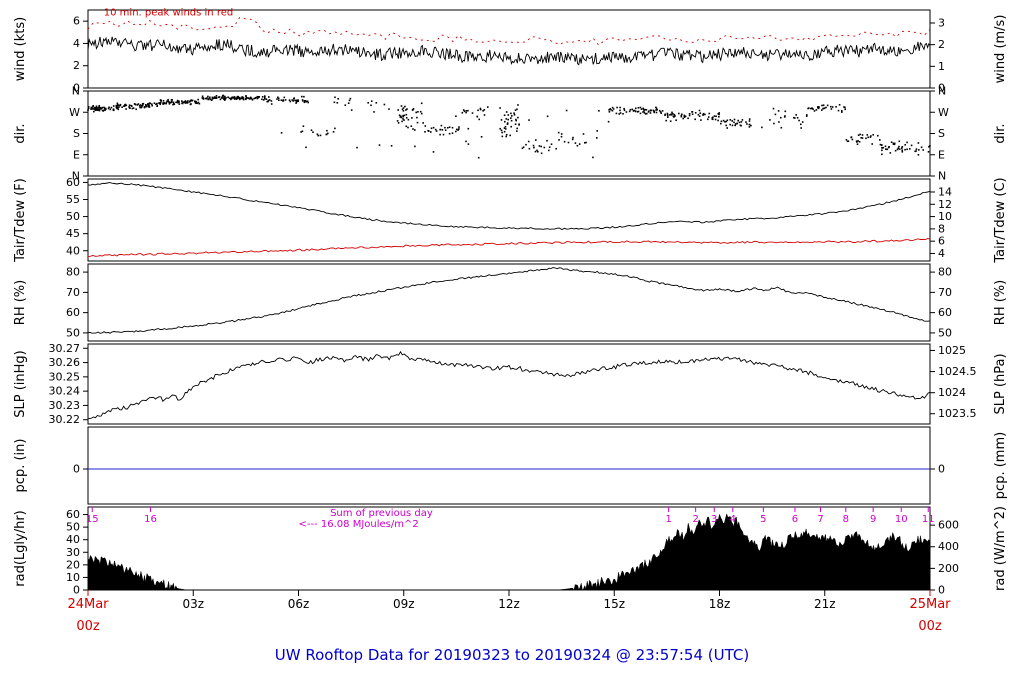 Image resolution: width=1024 pixels, height=700 pixels. I want to click on tick-label-right-wind: 3, so click(941, 23).